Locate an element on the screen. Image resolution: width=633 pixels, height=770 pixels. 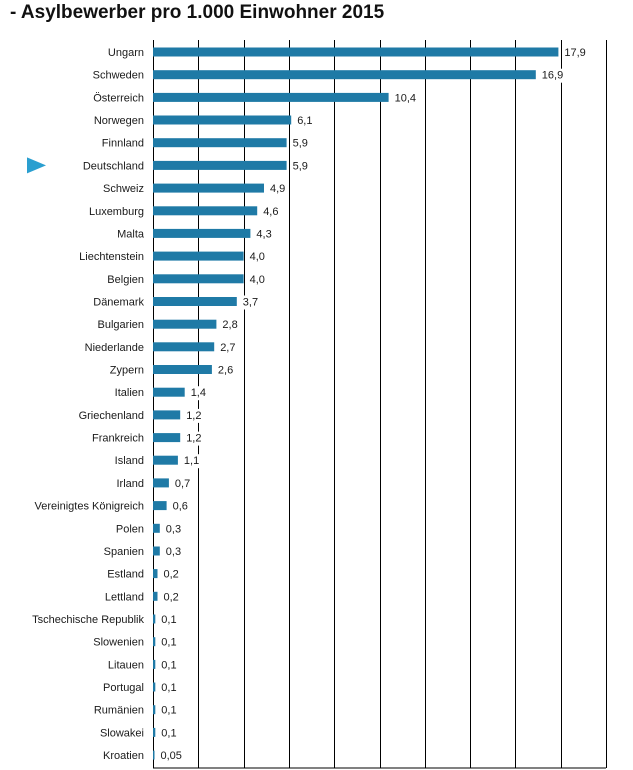
value-label: 2,7 is located at coordinates (227, 348).